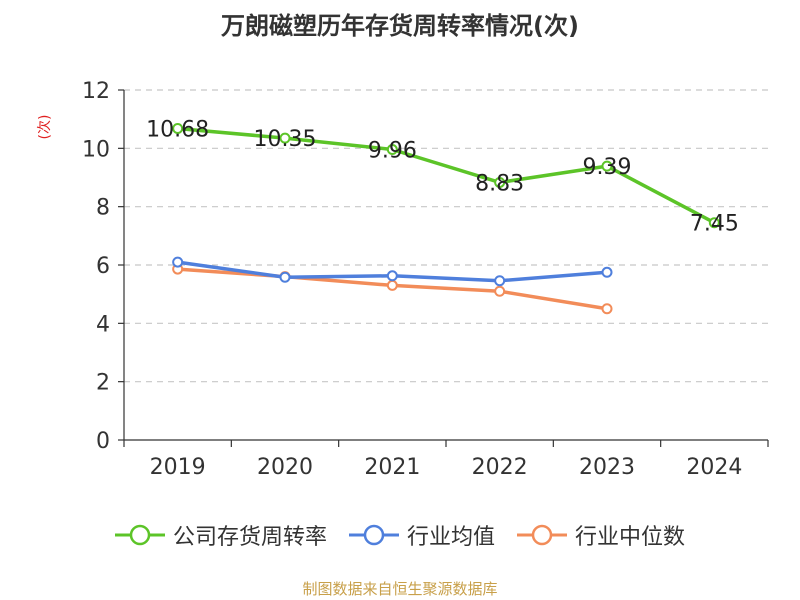 Image resolution: width=800 pixels, height=600 pixels. What do you see at coordinates (630, 537) in the screenshot?
I see `legend-label: 行业中位数` at bounding box center [630, 537].